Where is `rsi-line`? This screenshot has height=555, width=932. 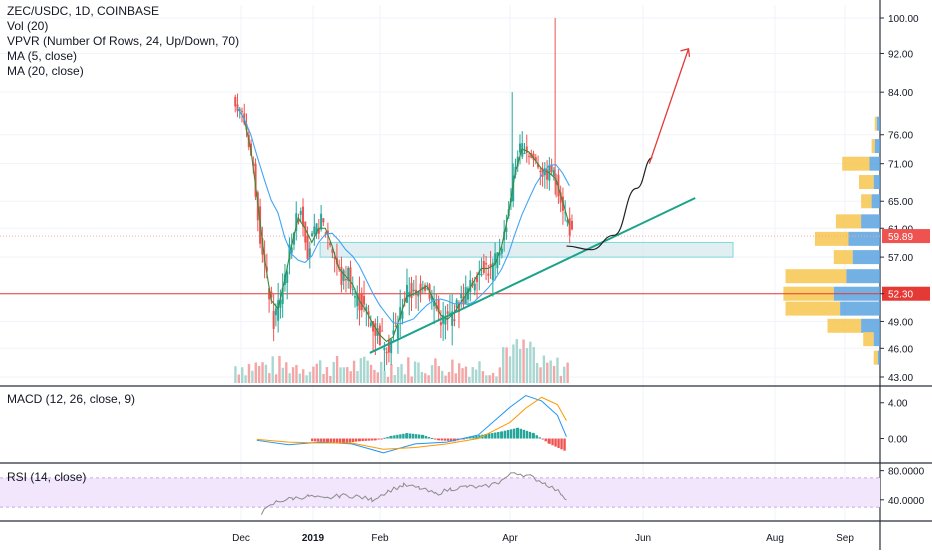
rsi-line is located at coordinates (413, 493).